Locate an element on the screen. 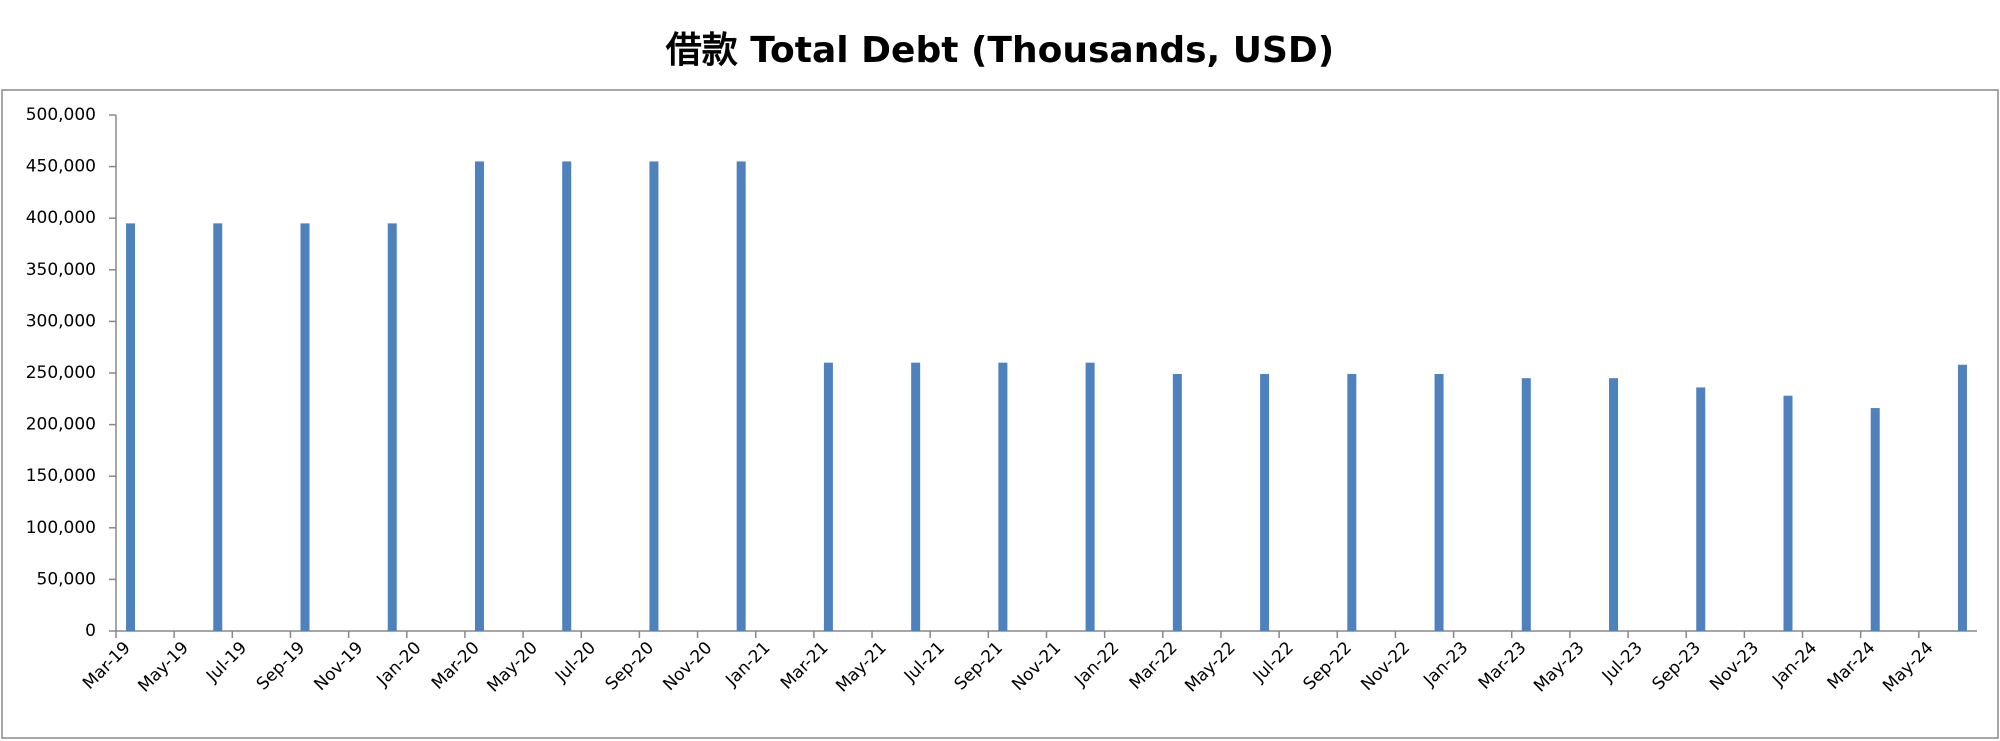  y-tick-label: 400,000 is located at coordinates (61, 218).